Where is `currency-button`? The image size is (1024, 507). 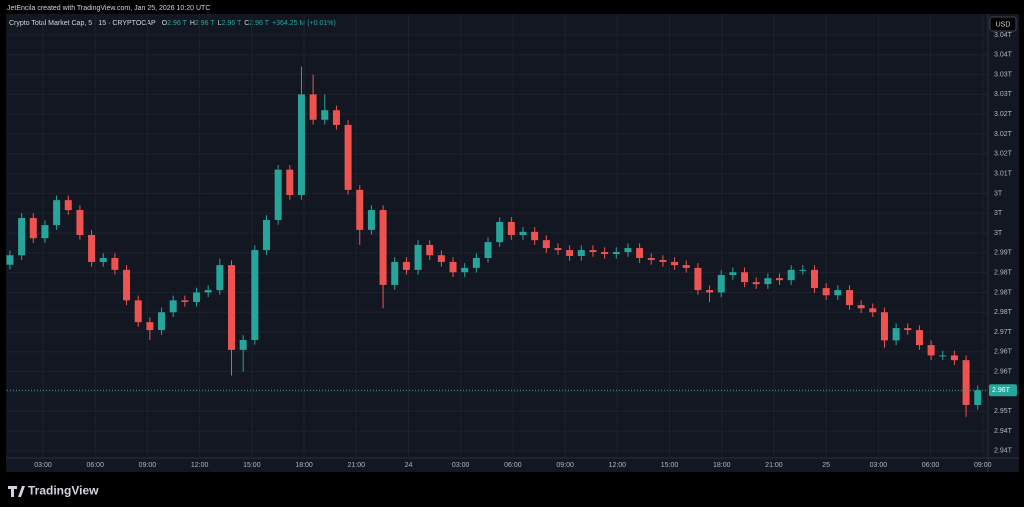
currency-button is located at coordinates (1003, 24).